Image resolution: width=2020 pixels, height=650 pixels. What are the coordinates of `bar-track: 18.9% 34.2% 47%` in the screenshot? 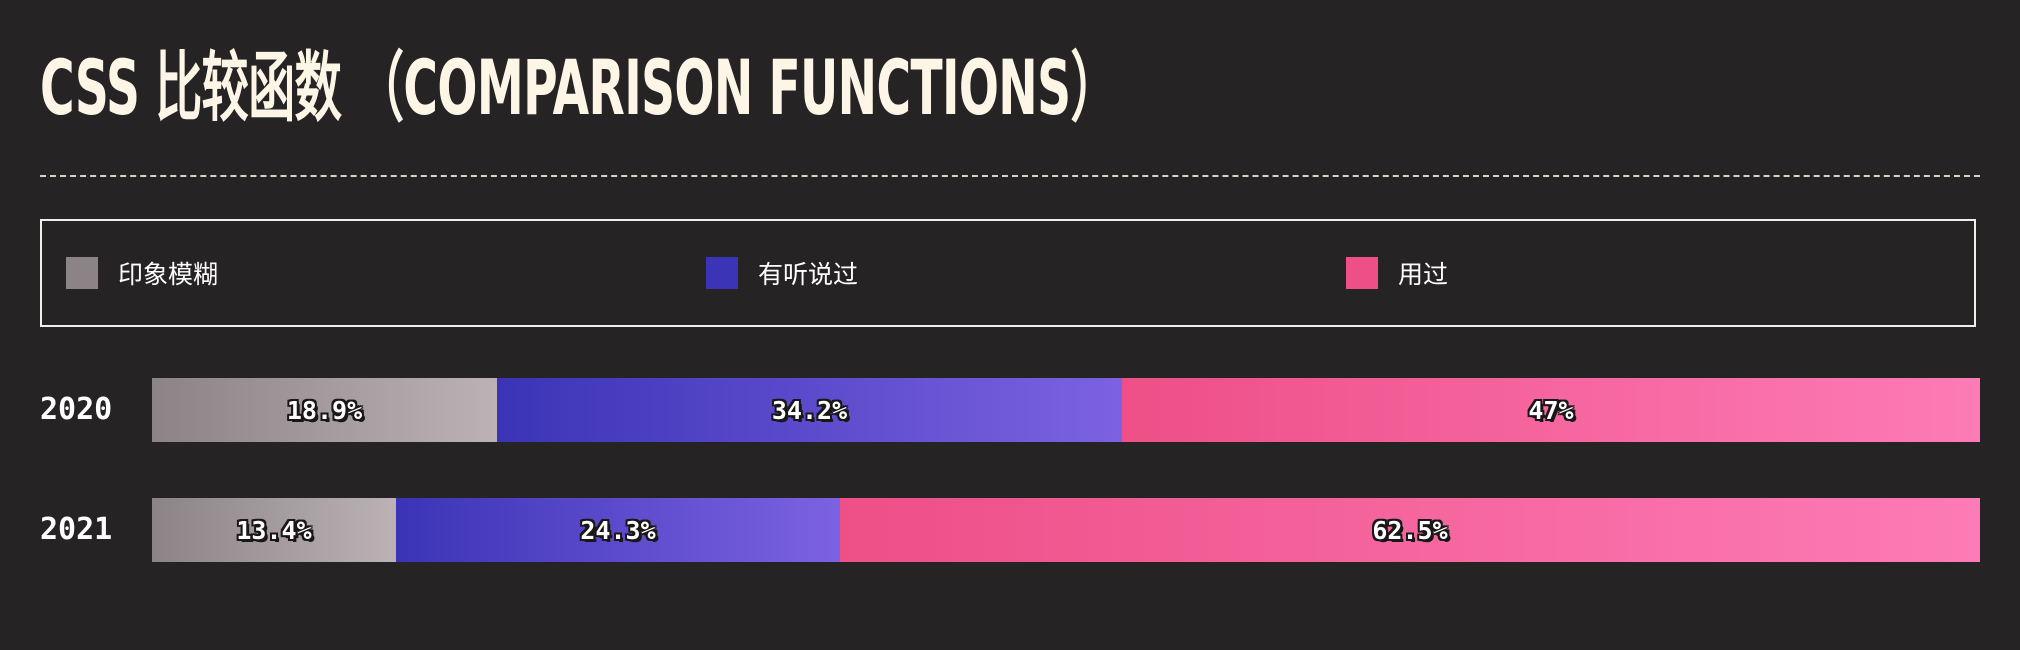 It's located at (1066, 410).